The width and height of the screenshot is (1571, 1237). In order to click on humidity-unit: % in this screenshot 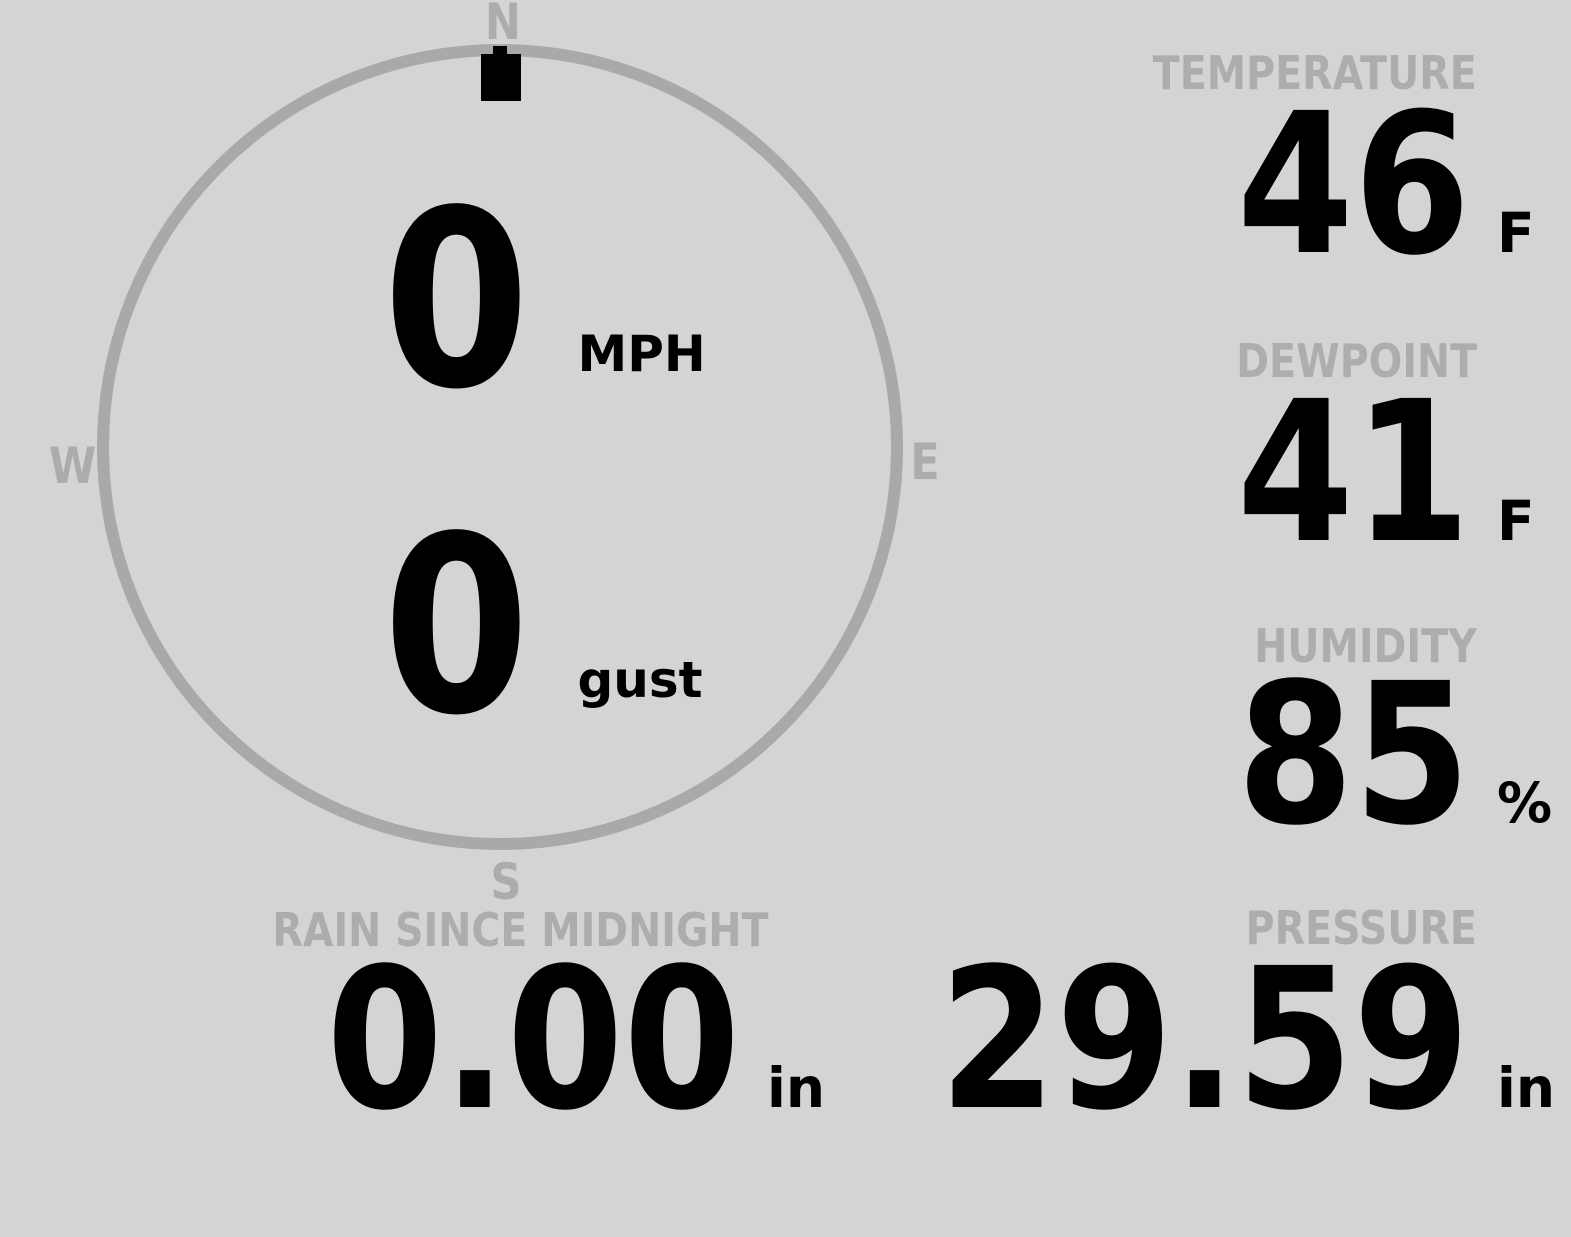, I will do `click(1525, 803)`.